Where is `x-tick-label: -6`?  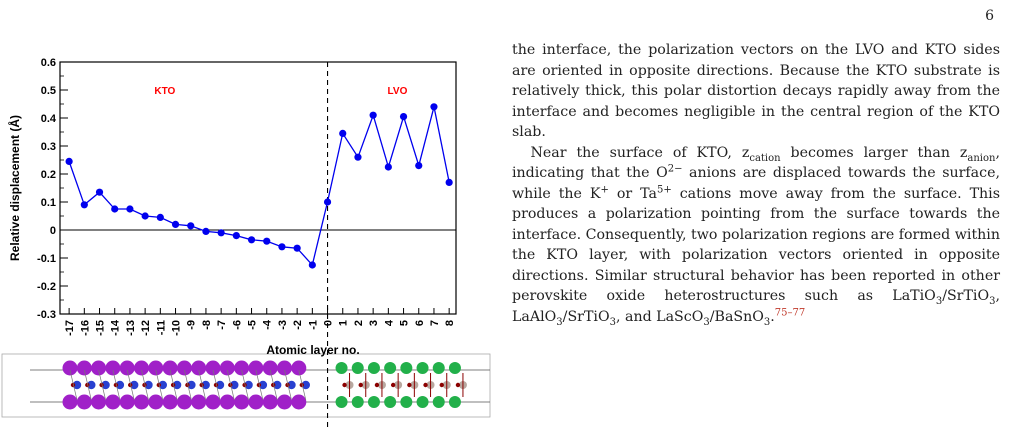 x-tick-label: -6 is located at coordinates (237, 325).